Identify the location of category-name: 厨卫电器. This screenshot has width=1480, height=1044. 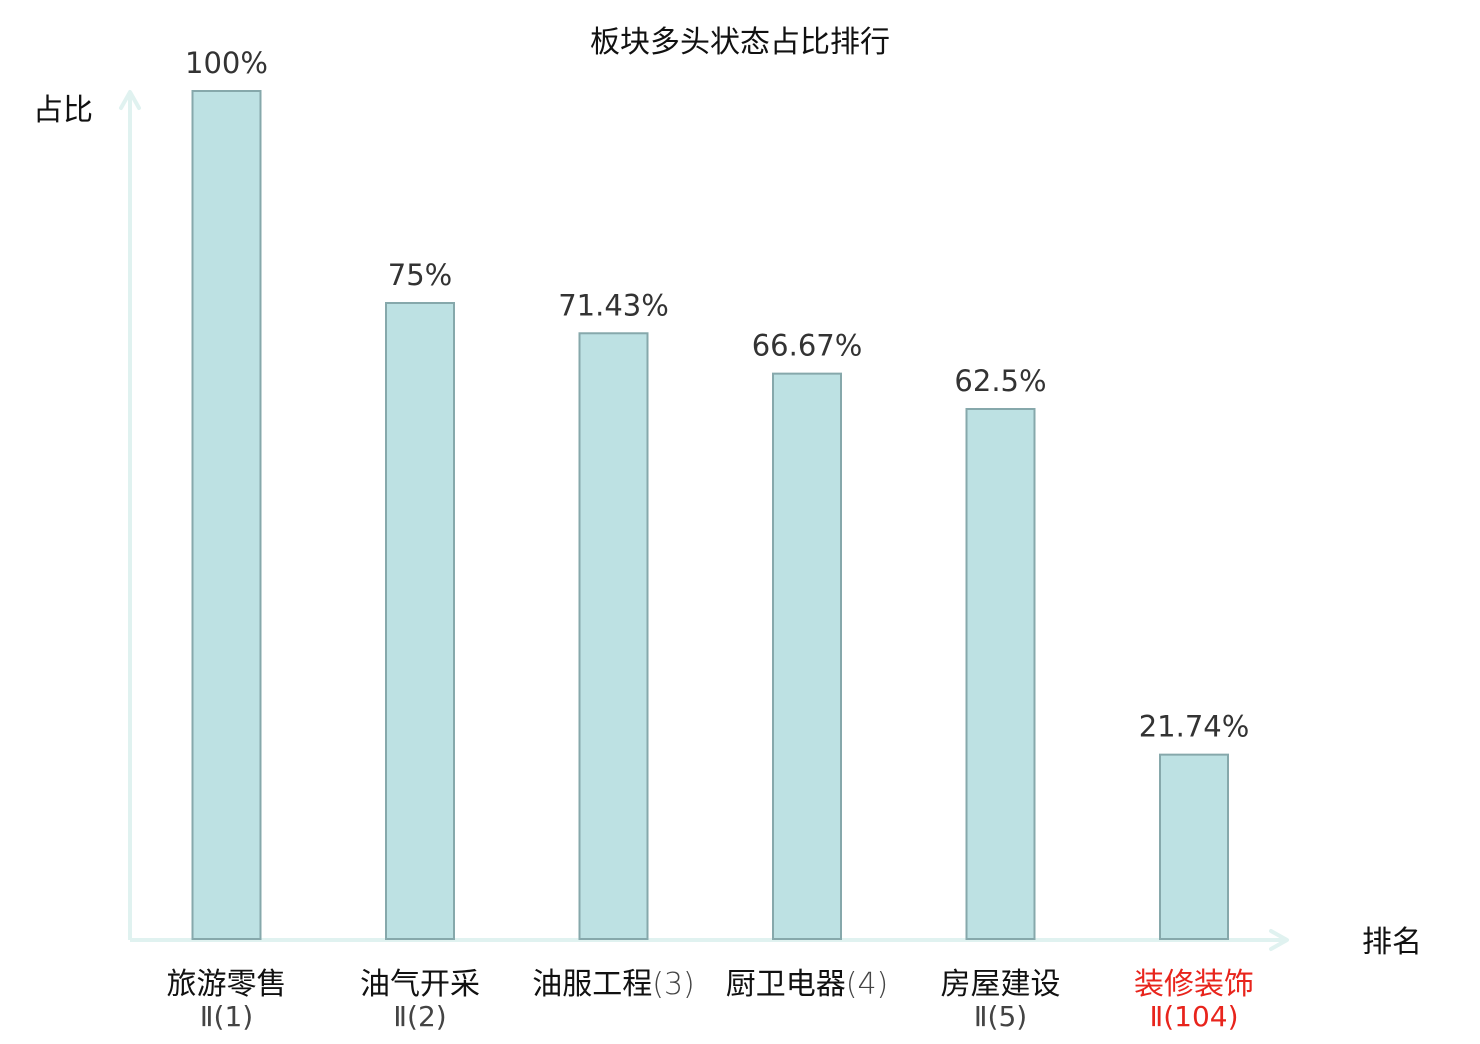
(786, 984).